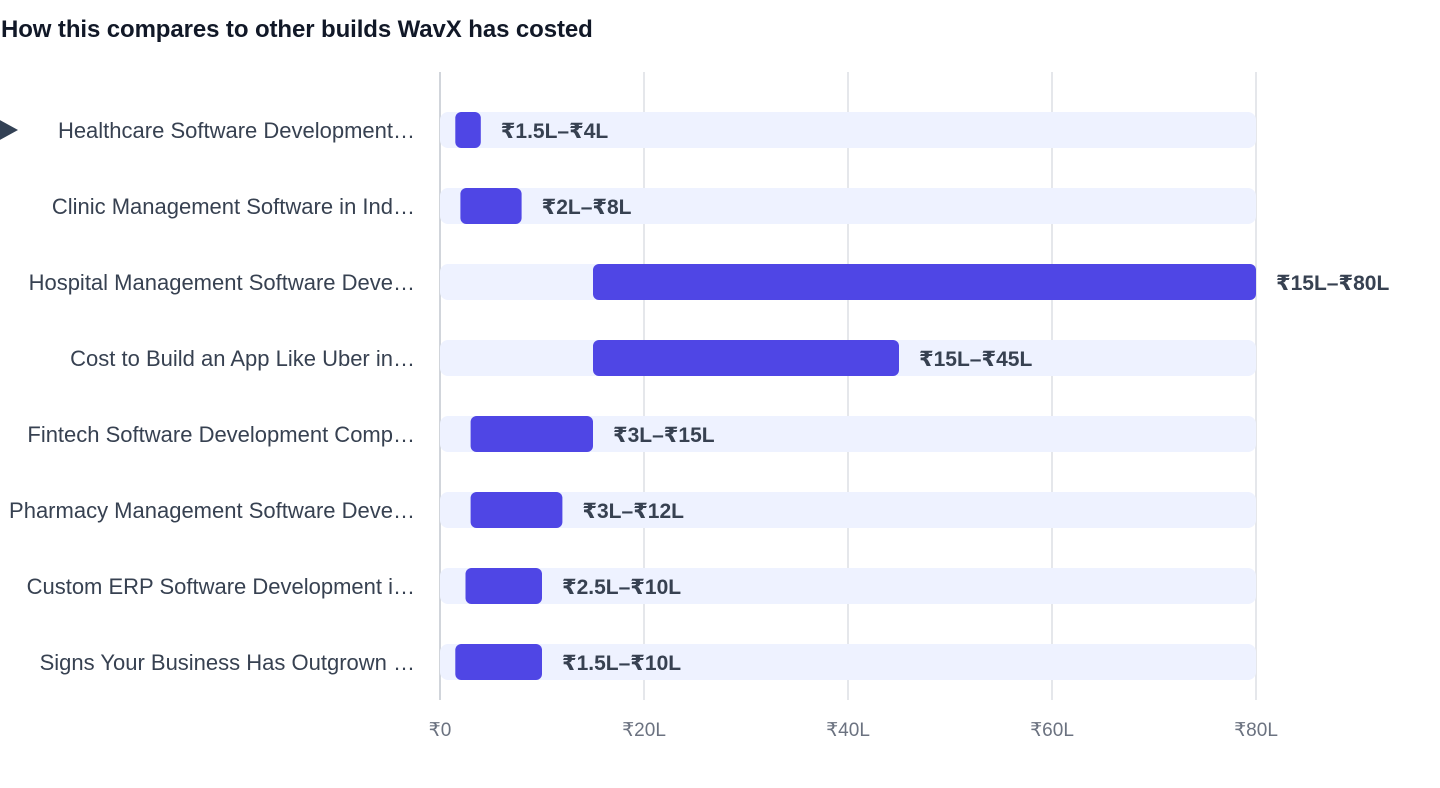 This screenshot has width=1440, height=788. Describe the element at coordinates (633, 511) in the screenshot. I see `value-label: ₹3L–₹12L` at that location.